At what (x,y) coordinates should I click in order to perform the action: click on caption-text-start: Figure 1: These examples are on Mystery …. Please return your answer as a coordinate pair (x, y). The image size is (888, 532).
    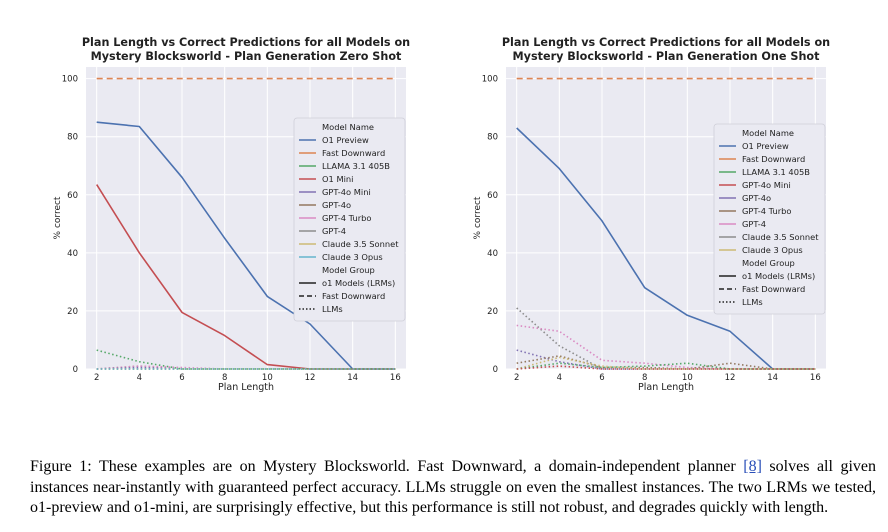
    Looking at the image, I should click on (387, 466).